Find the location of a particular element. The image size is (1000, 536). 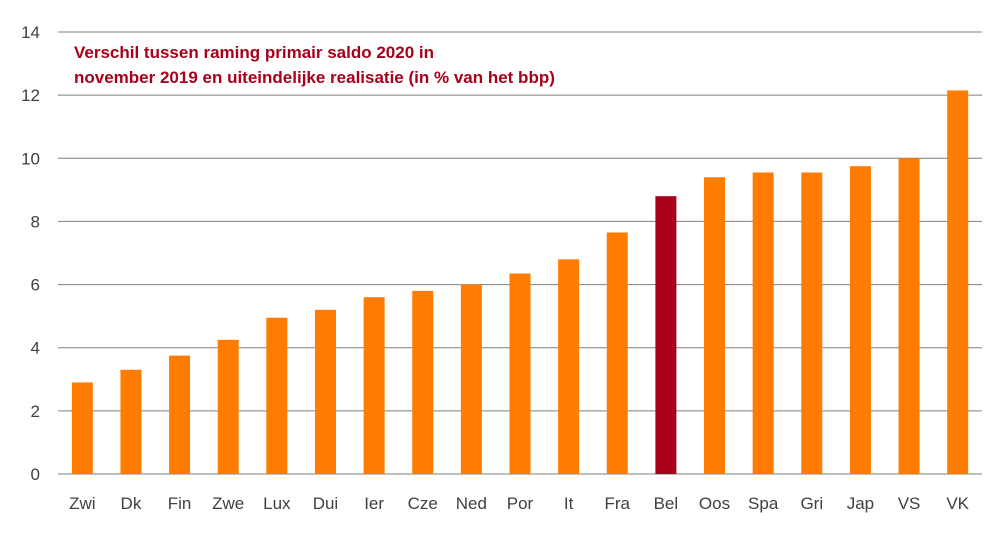

x-tick-label-lux: Lux is located at coordinates (277, 503).